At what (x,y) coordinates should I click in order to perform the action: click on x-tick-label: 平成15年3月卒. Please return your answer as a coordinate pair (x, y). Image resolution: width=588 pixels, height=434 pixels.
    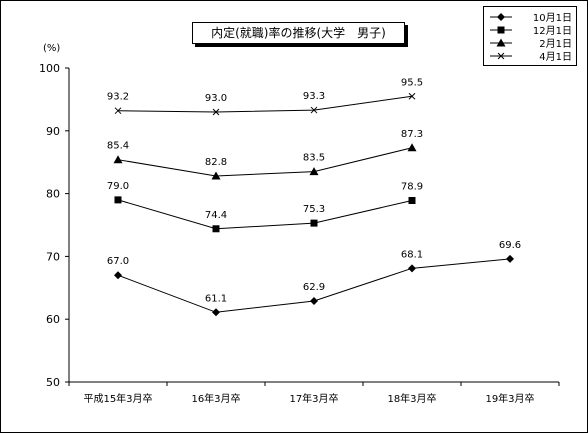
    Looking at the image, I should click on (117, 398).